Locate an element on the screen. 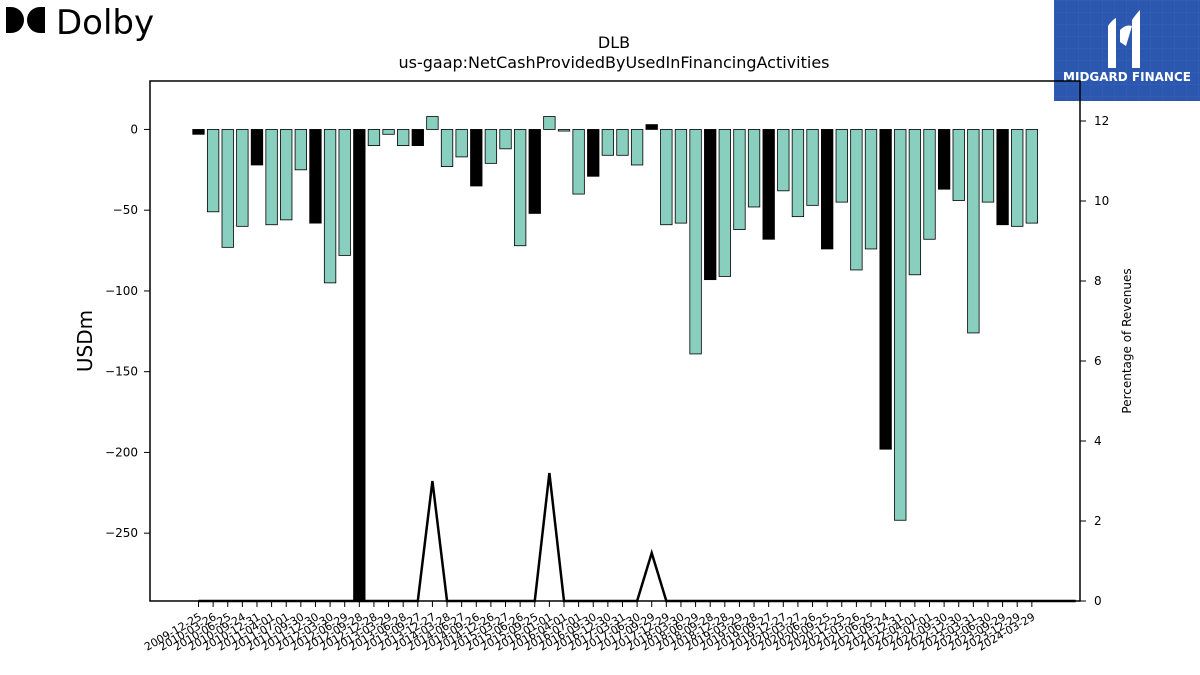 This screenshot has height=675, width=1200. y-tick-label: 0 is located at coordinates (134, 129).